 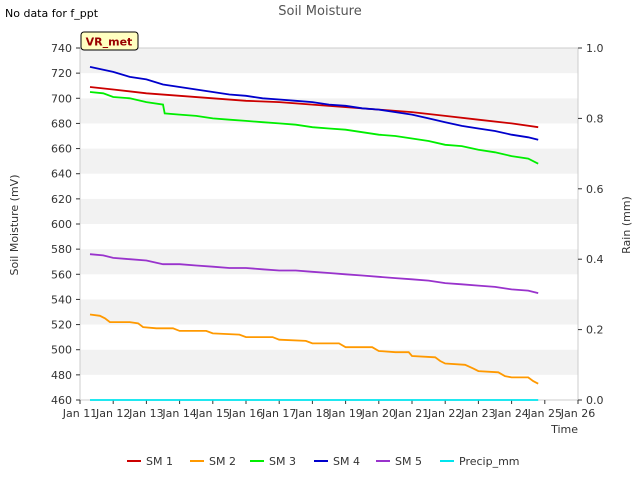 I want to click on legend-label: SM 5, so click(x=408, y=461).